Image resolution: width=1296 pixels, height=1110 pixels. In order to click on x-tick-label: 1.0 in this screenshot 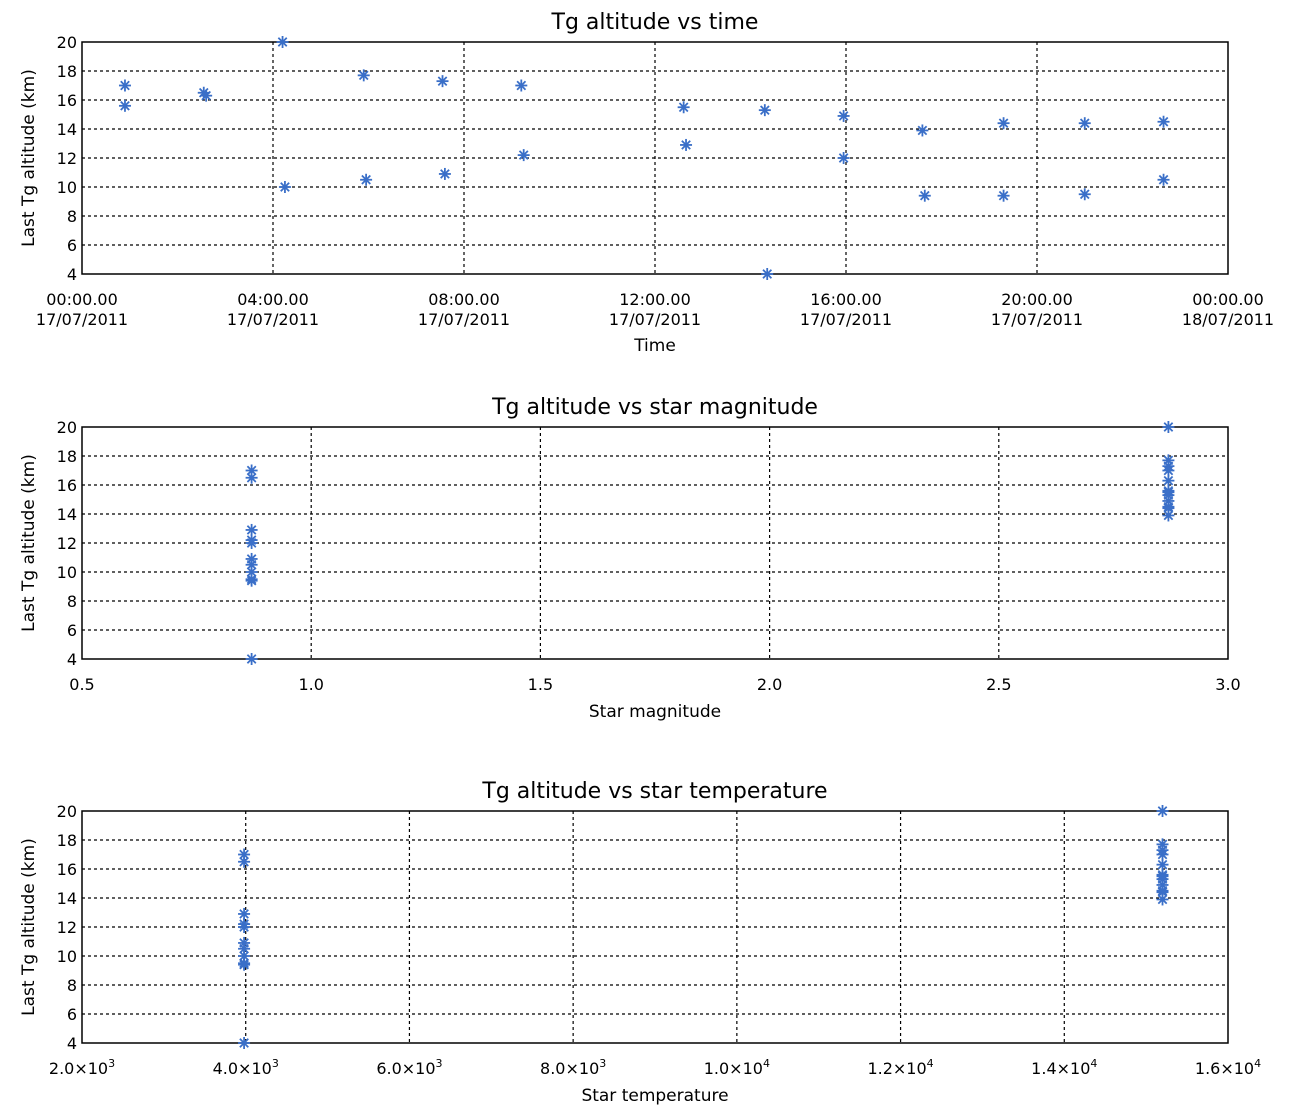, I will do `click(310, 684)`.